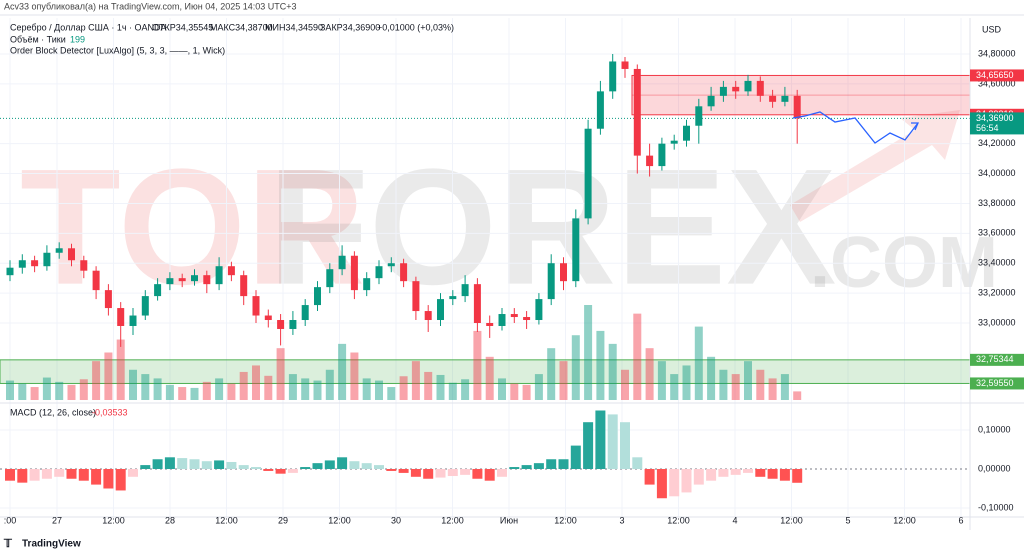  I want to click on price-tick-label: 34,00000, so click(997, 173).